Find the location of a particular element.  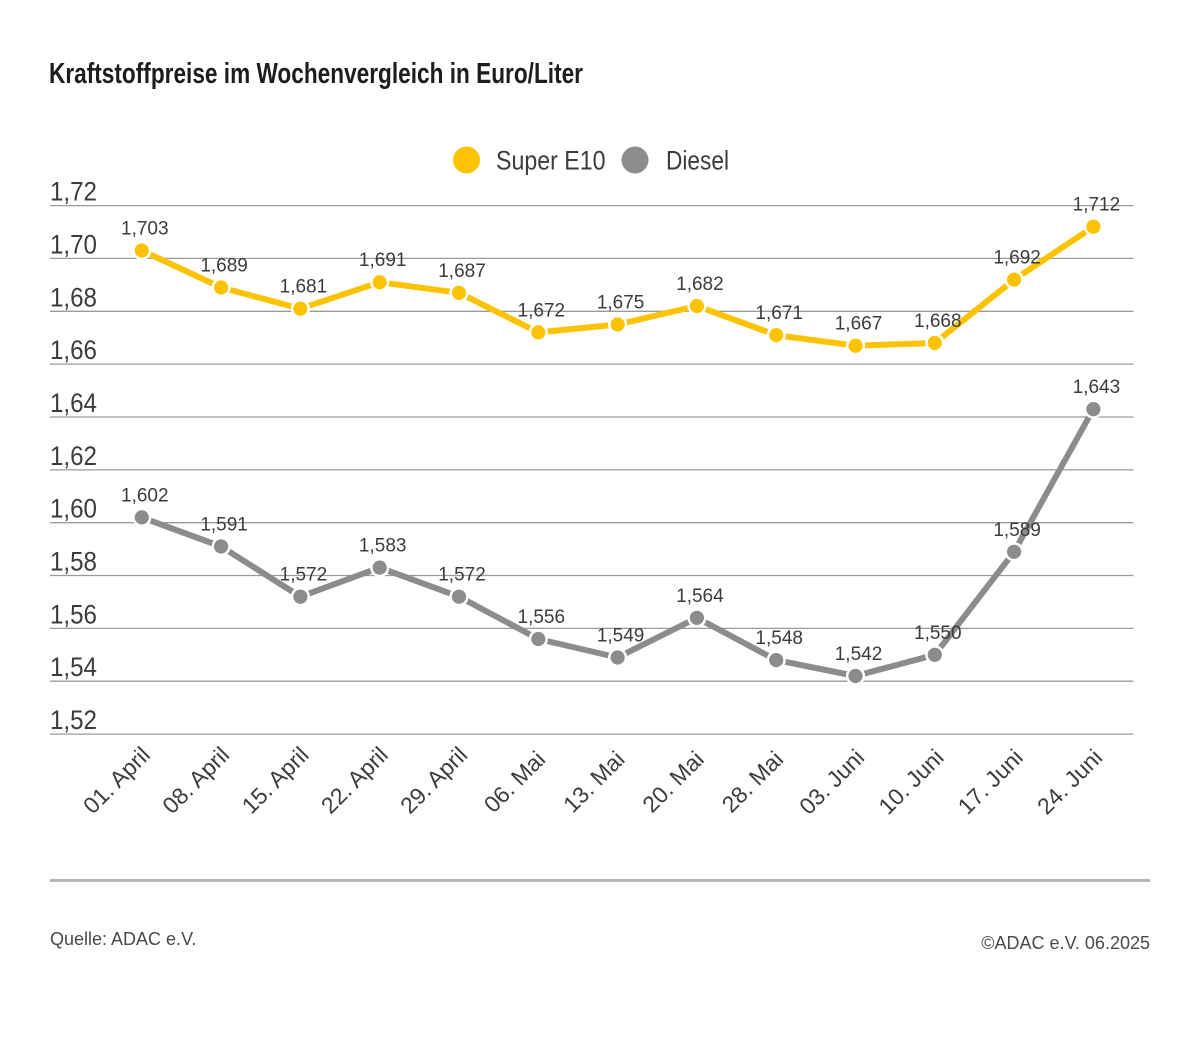

svg-text: 1,687 is located at coordinates (462, 271).